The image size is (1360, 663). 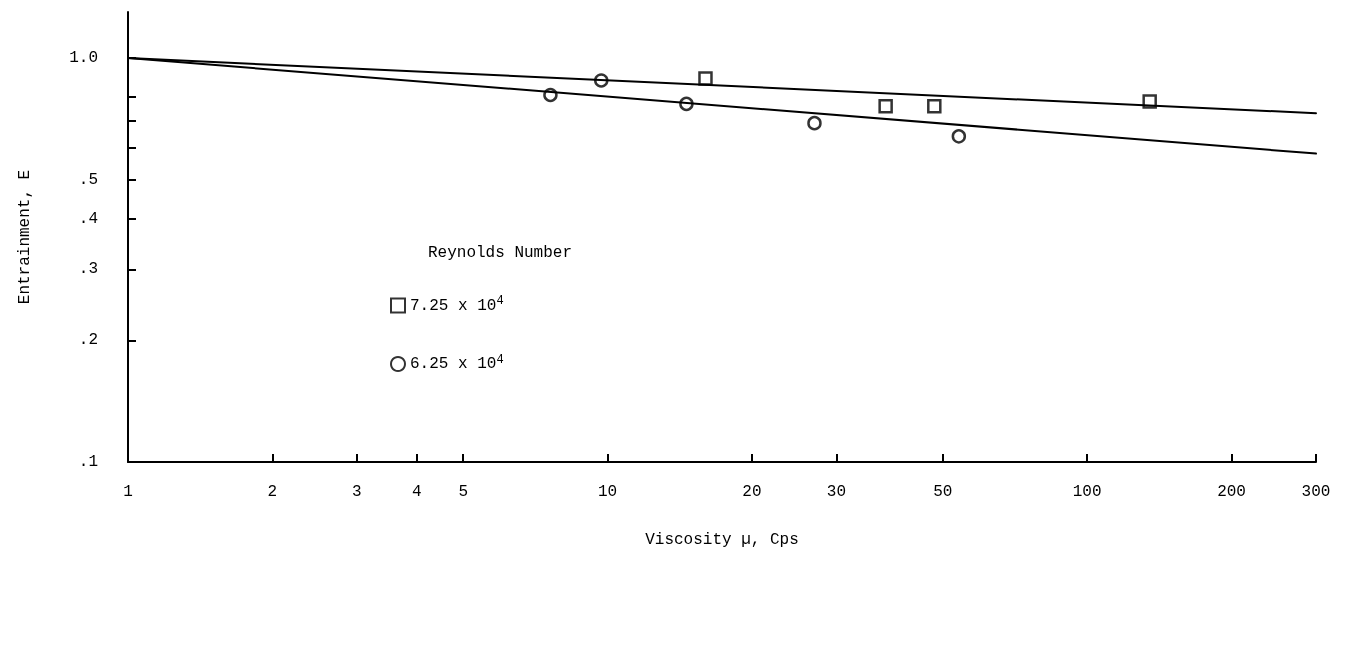 I want to click on x-tick-label: 10, so click(x=607, y=492).